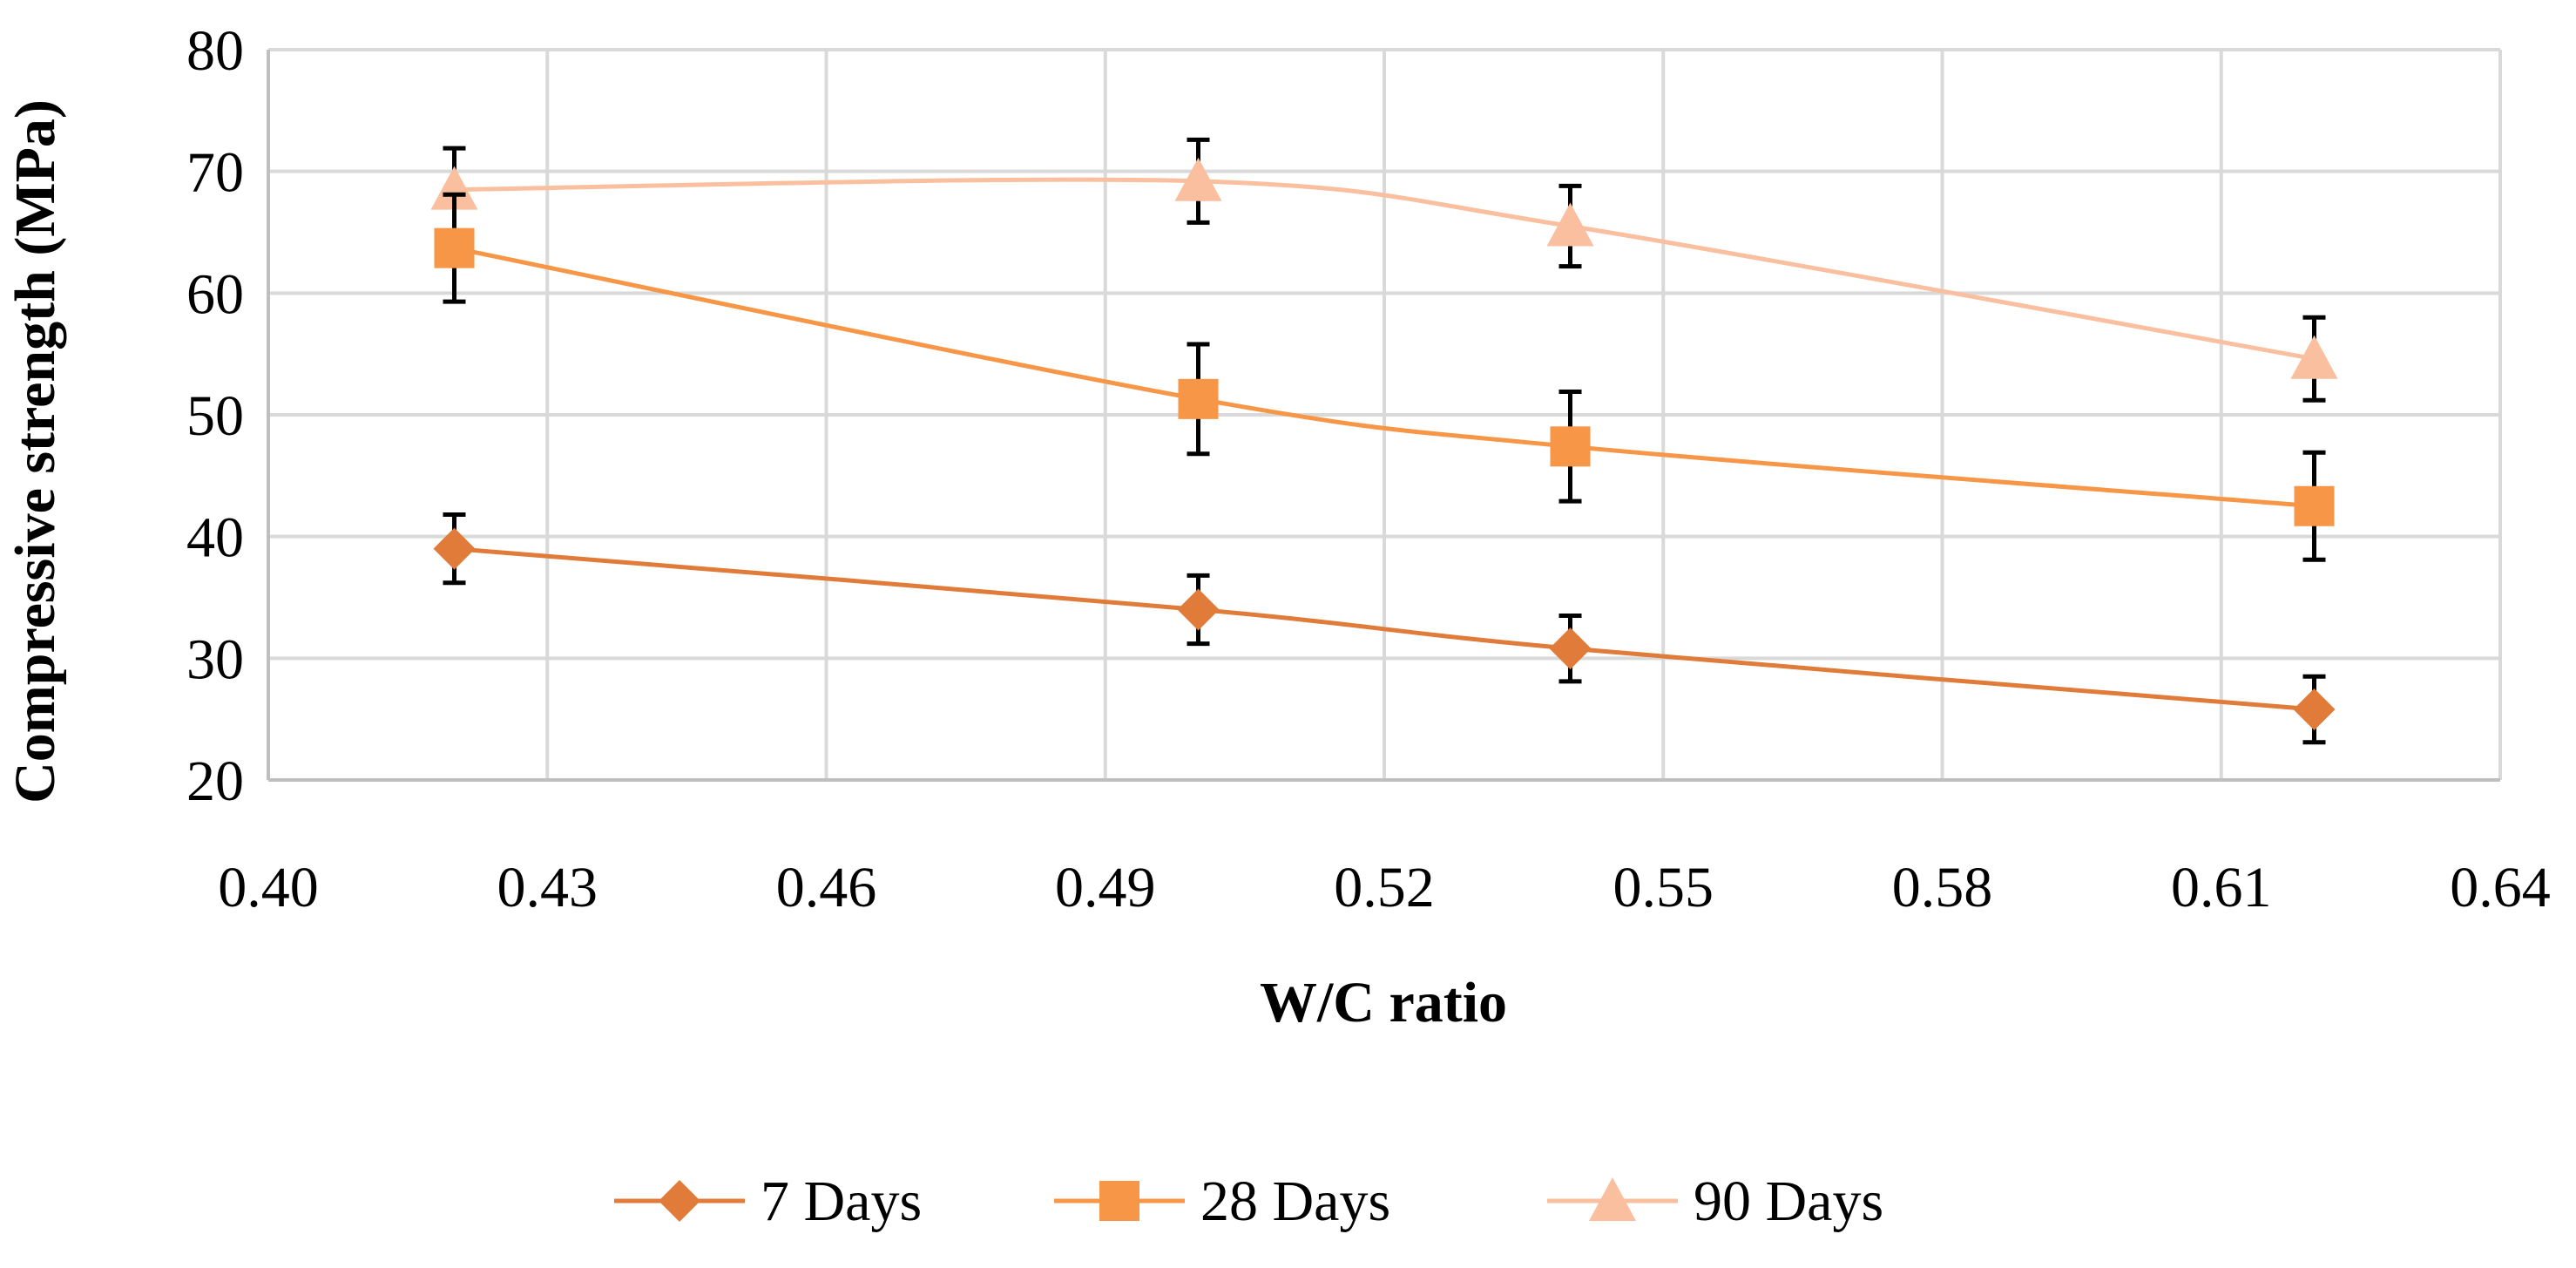 Image resolution: width=2576 pixels, height=1268 pixels. What do you see at coordinates (215, 51) in the screenshot?
I see `y-tick-label: 80` at bounding box center [215, 51].